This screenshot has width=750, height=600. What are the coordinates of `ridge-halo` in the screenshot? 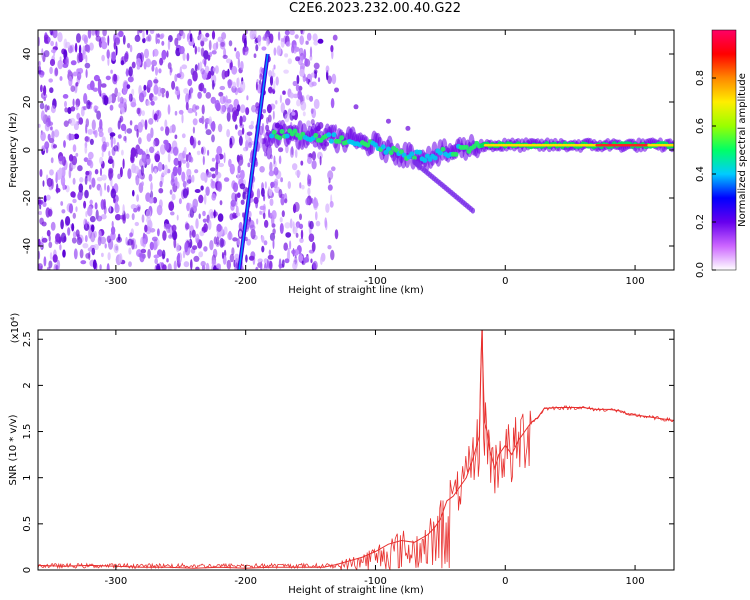 It's located at (269, 152).